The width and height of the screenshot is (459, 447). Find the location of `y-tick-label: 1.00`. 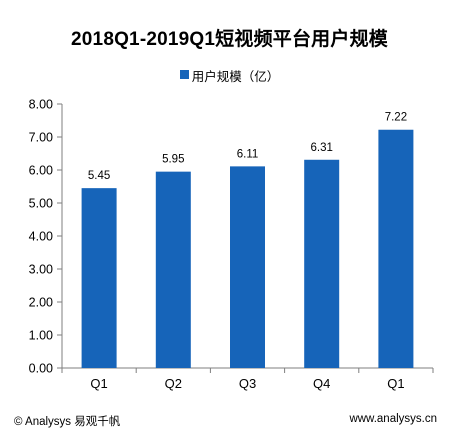

y-tick-label: 1.00 is located at coordinates (41, 336).